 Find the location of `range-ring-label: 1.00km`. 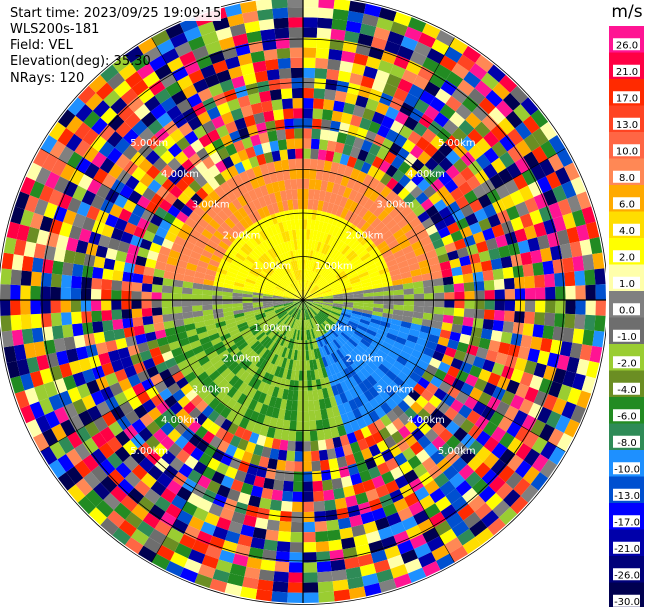

range-ring-label: 1.00km is located at coordinates (272, 328).